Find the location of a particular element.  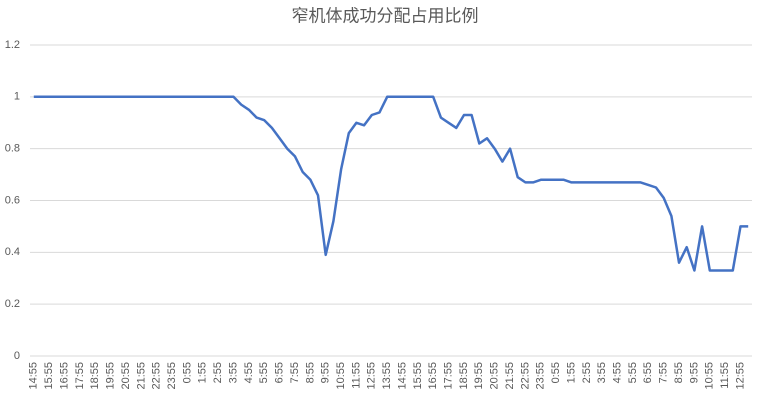

y-tick-label: 1.2 is located at coordinates (12, 45).